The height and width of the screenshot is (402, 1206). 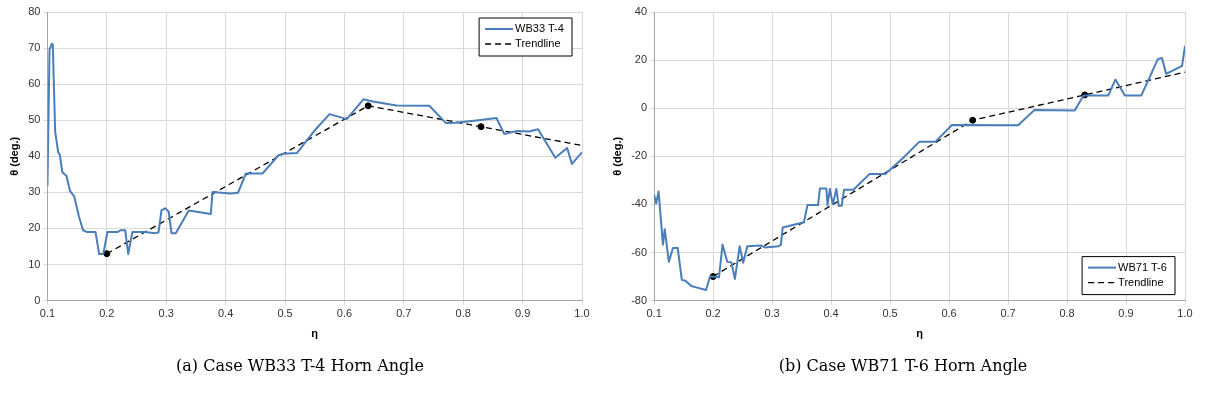 I want to click on text: (a) Case WB33 T-4 Horn Angle, so click(x=300, y=365).